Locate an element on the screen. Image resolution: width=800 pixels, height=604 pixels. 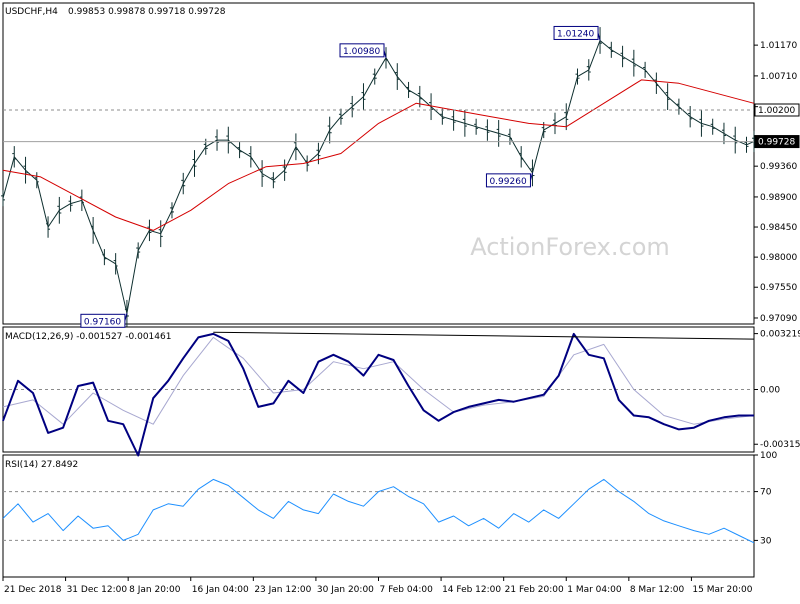
price-y-tick-label: 0.98900 is located at coordinates (778, 198).